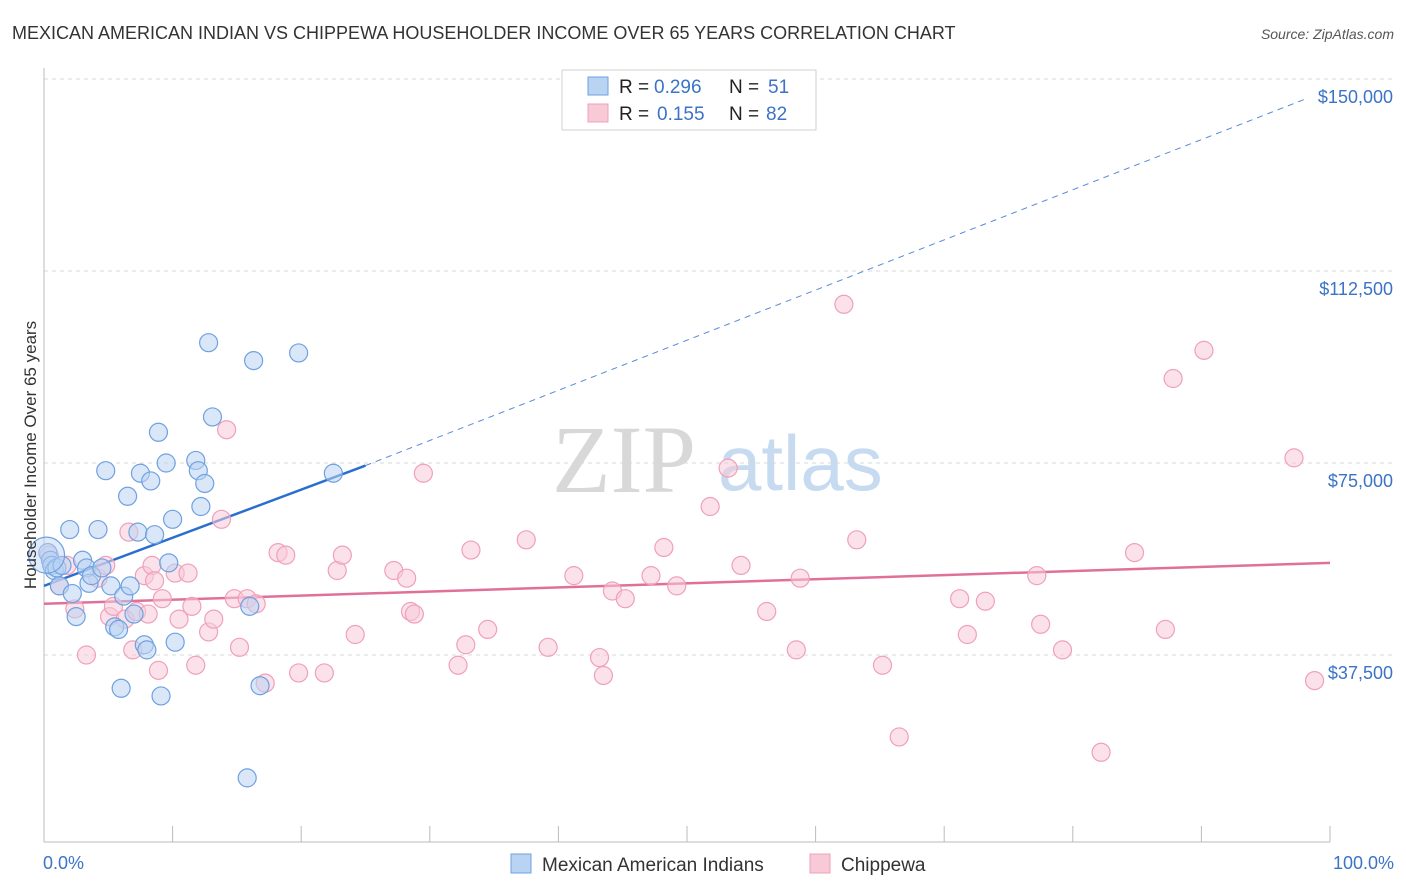 The width and height of the screenshot is (1406, 892). What do you see at coordinates (653, 865) in the screenshot?
I see `bottom-legend-label-mexican: Mexican American Indians` at bounding box center [653, 865].